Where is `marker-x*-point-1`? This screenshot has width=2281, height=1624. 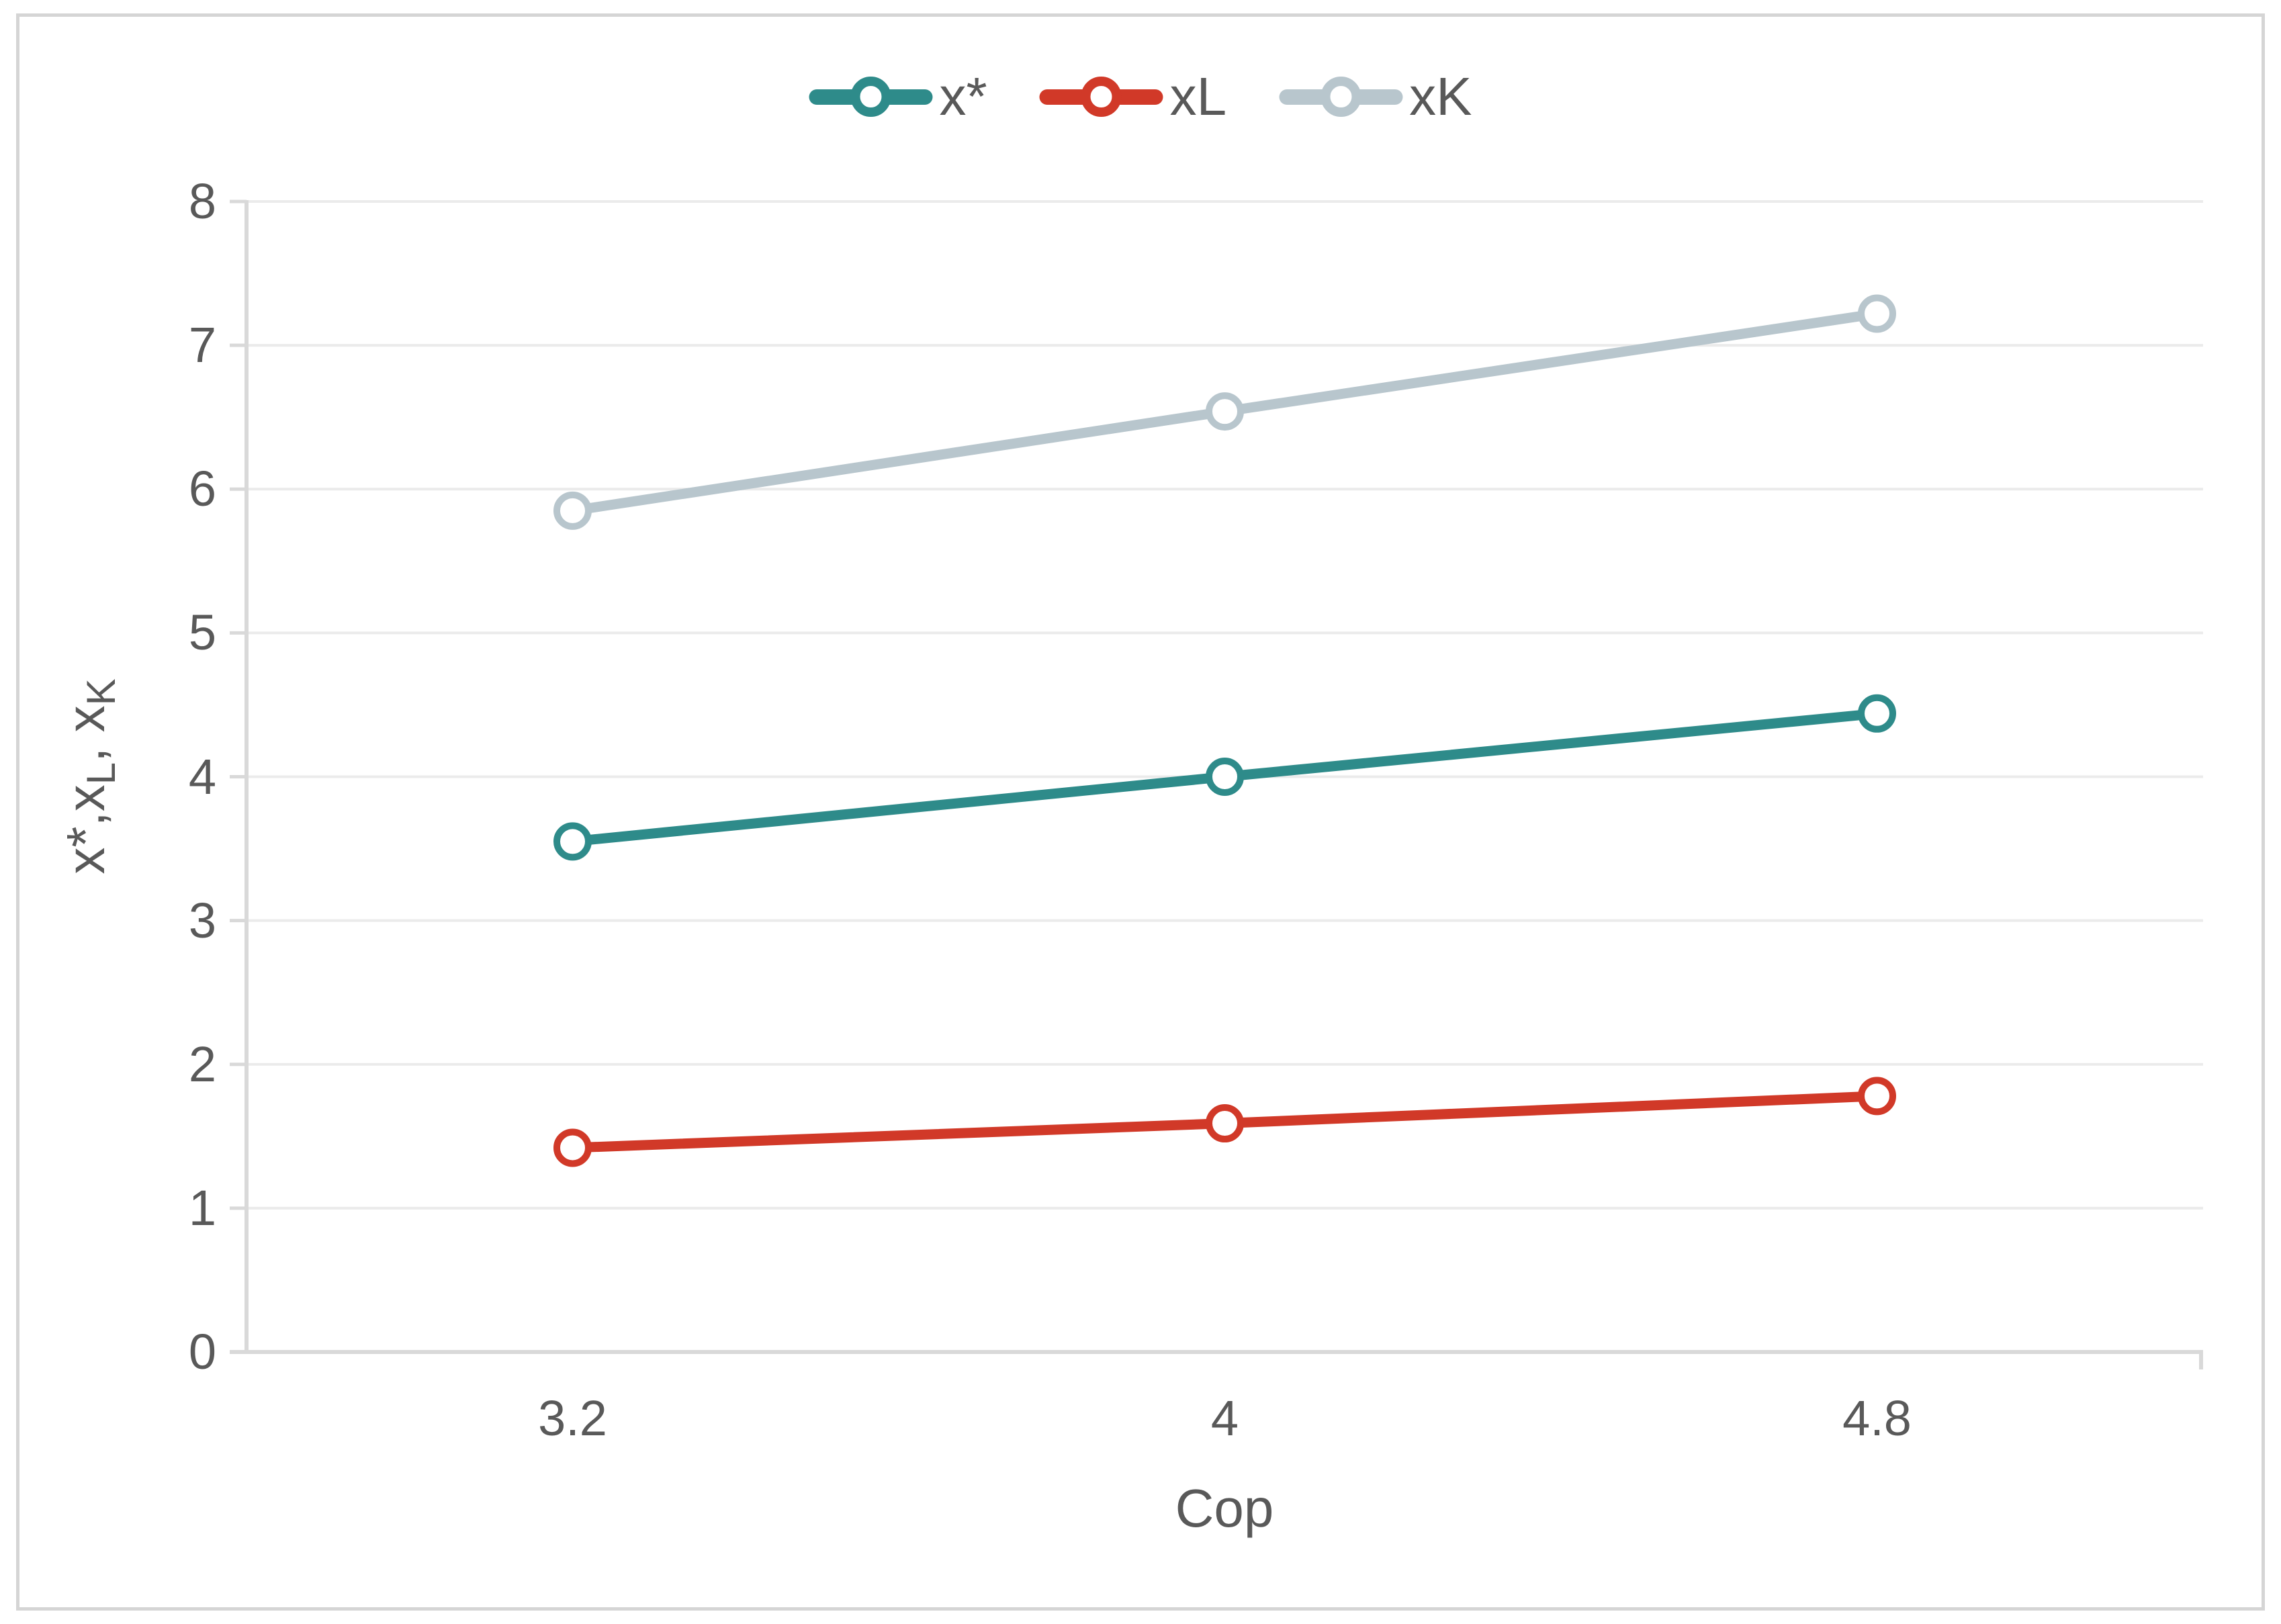 marker-x*-point-1 is located at coordinates (1225, 777).